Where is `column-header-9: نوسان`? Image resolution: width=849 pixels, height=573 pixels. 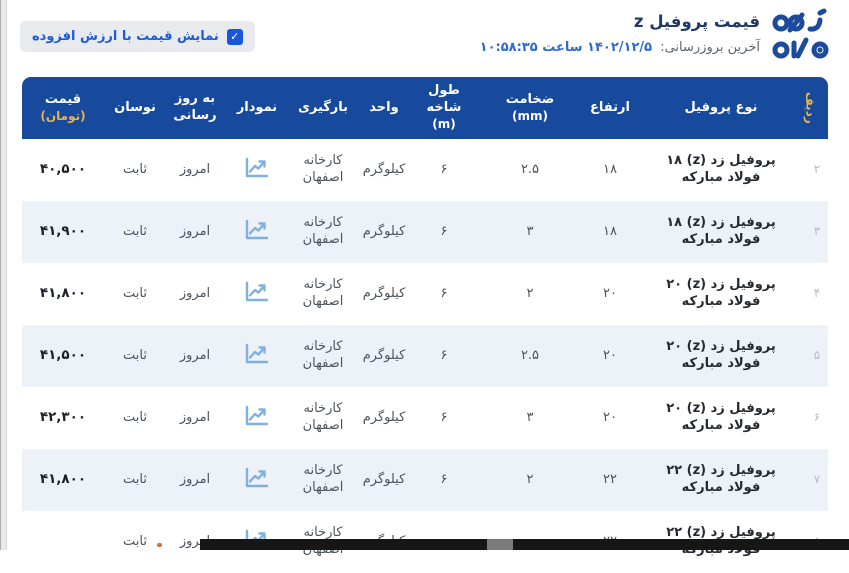
column-header-9: نوسان is located at coordinates (135, 108).